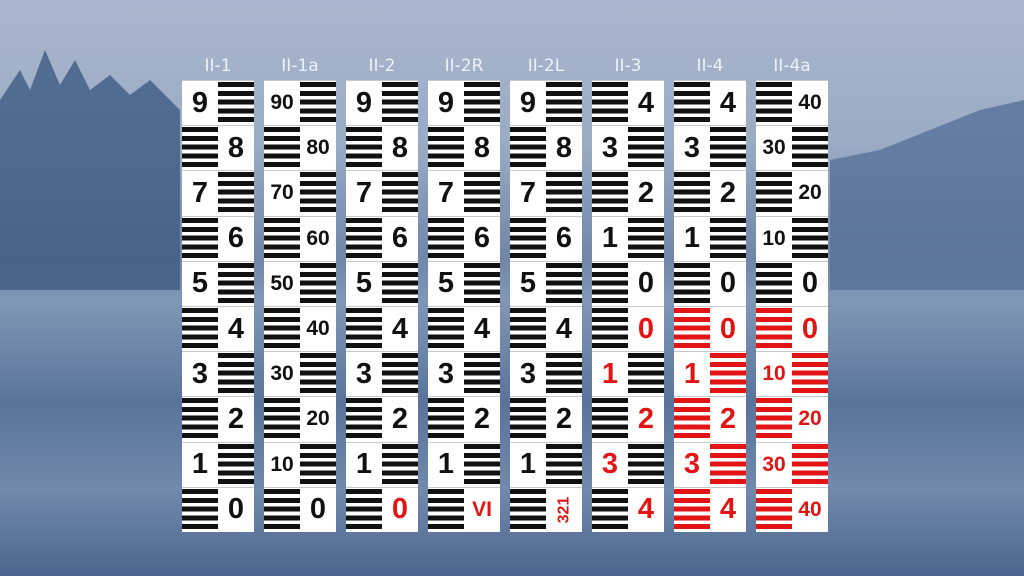  What do you see at coordinates (282, 374) in the screenshot?
I see `rod-number: 30` at bounding box center [282, 374].